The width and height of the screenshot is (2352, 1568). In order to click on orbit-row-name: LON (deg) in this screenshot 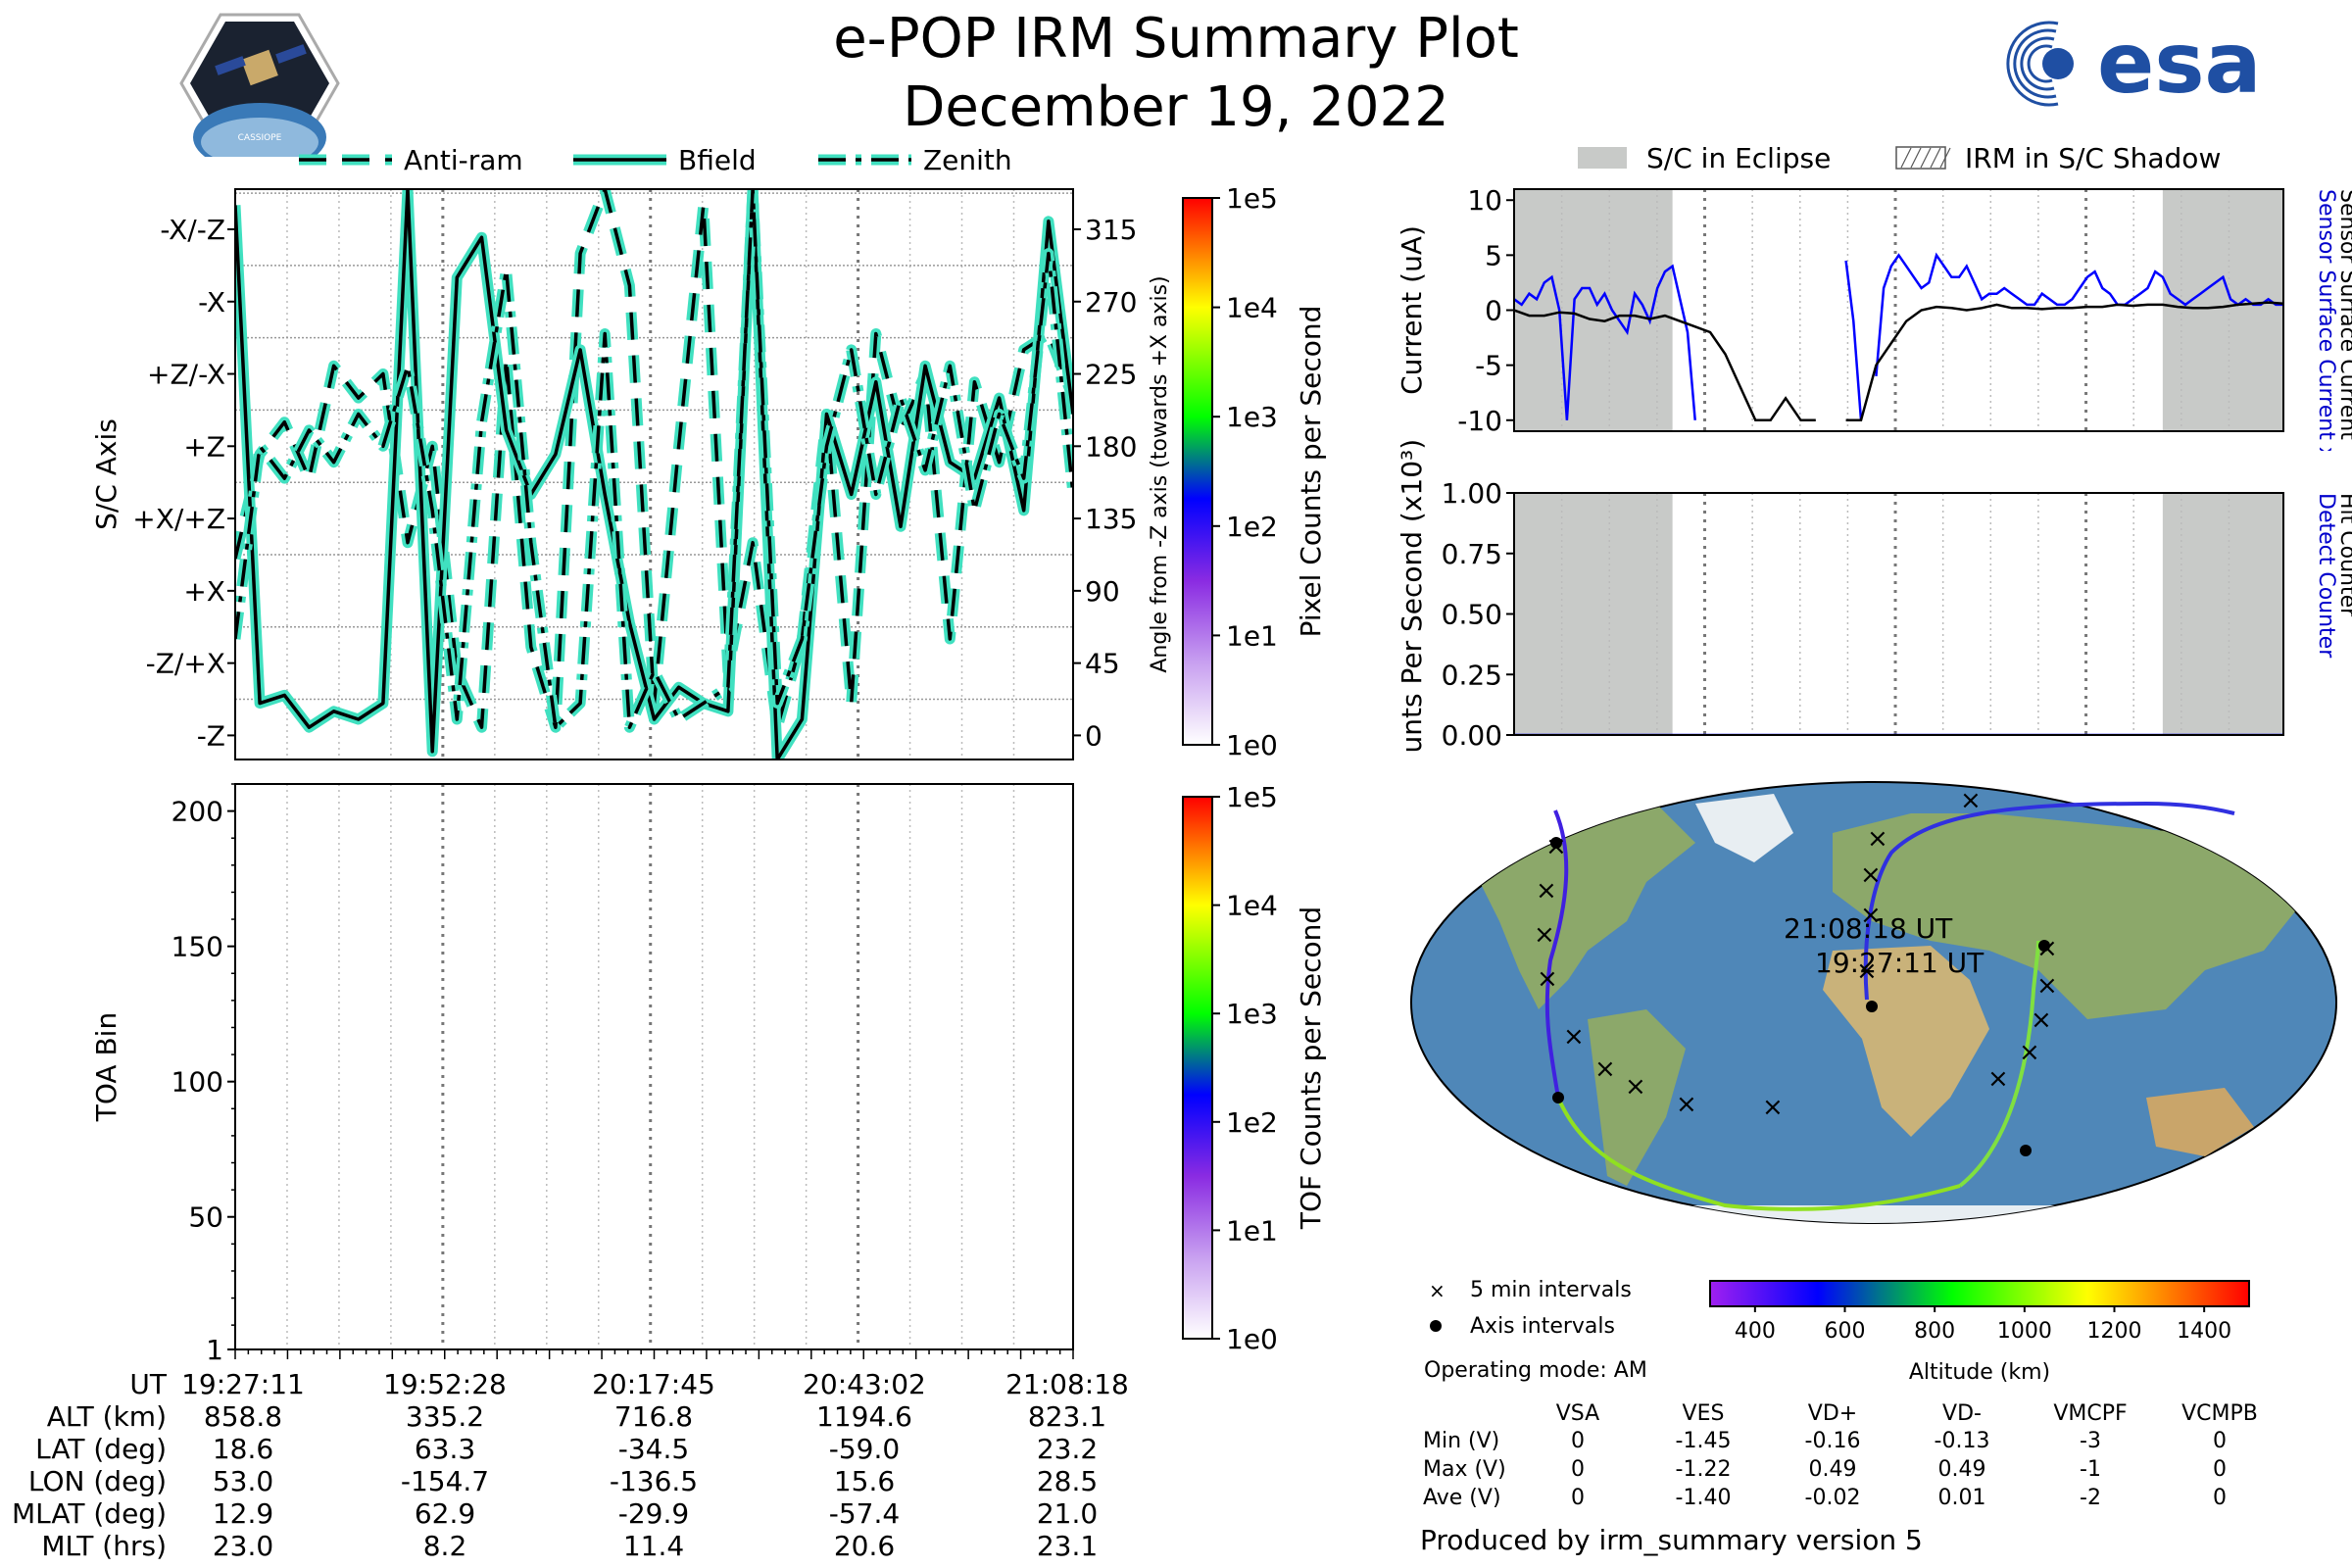, I will do `click(97, 1481)`.